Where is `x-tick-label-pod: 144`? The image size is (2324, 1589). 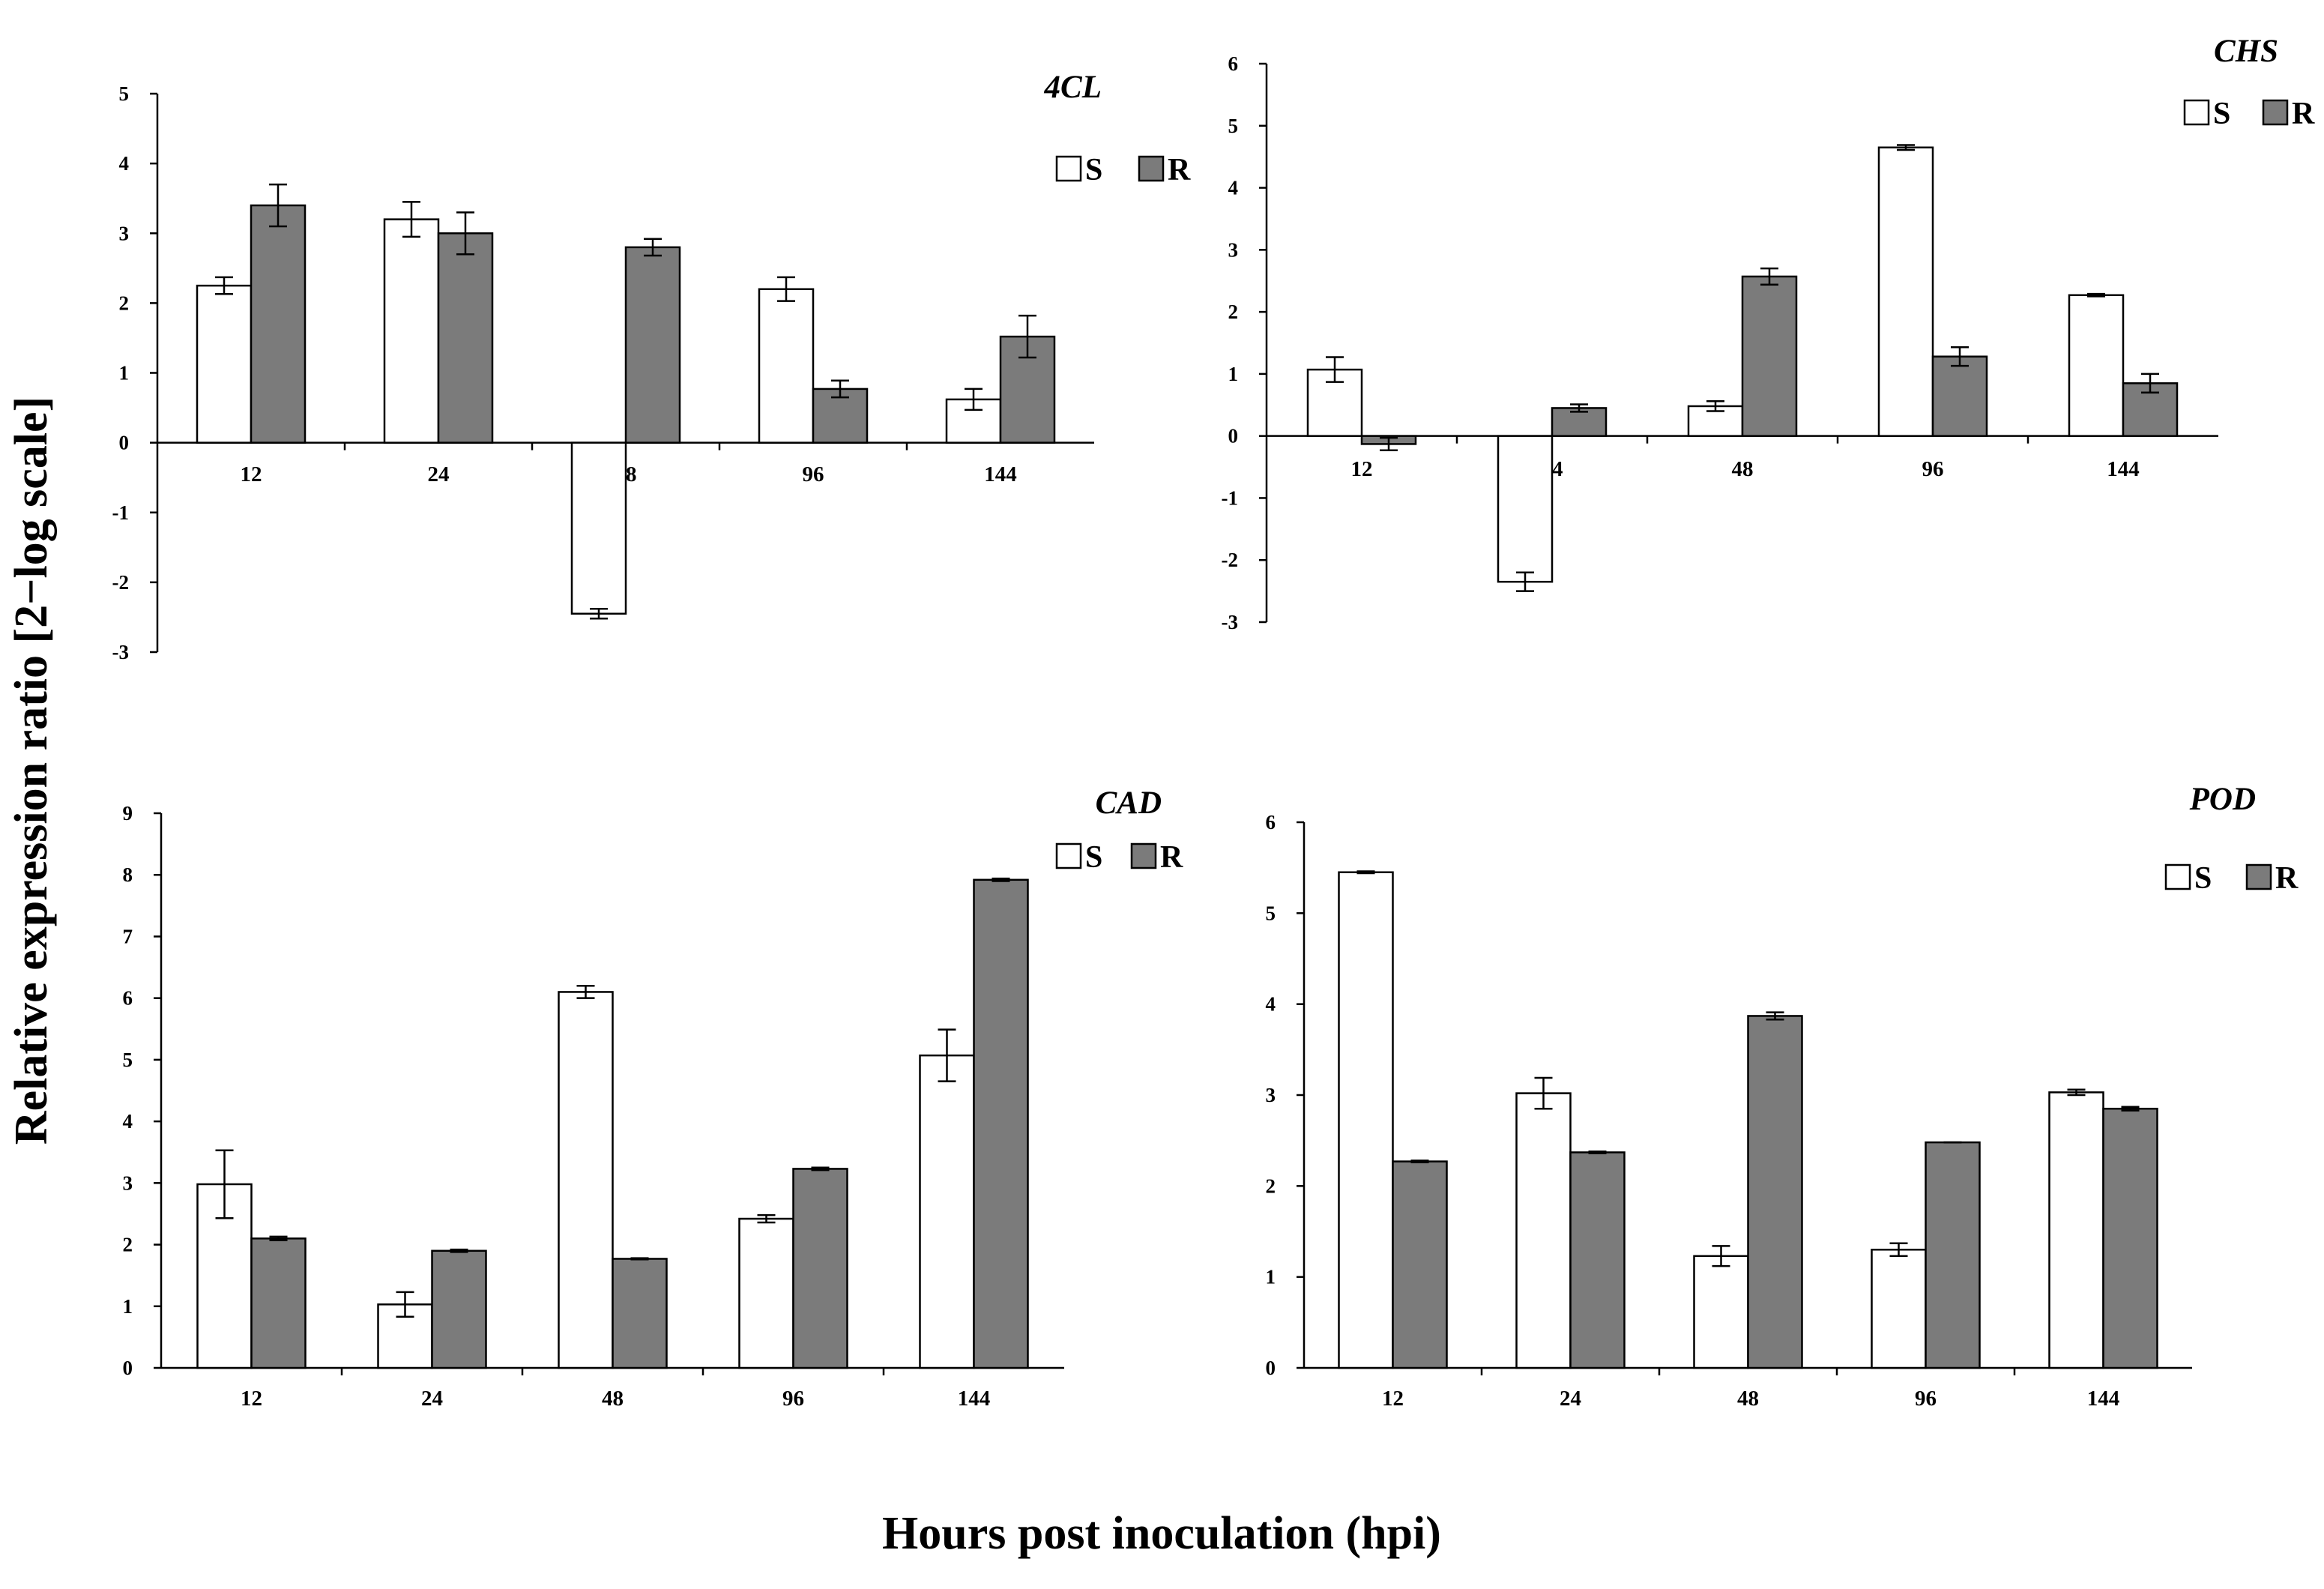 x-tick-label-pod: 144 is located at coordinates (2103, 1399).